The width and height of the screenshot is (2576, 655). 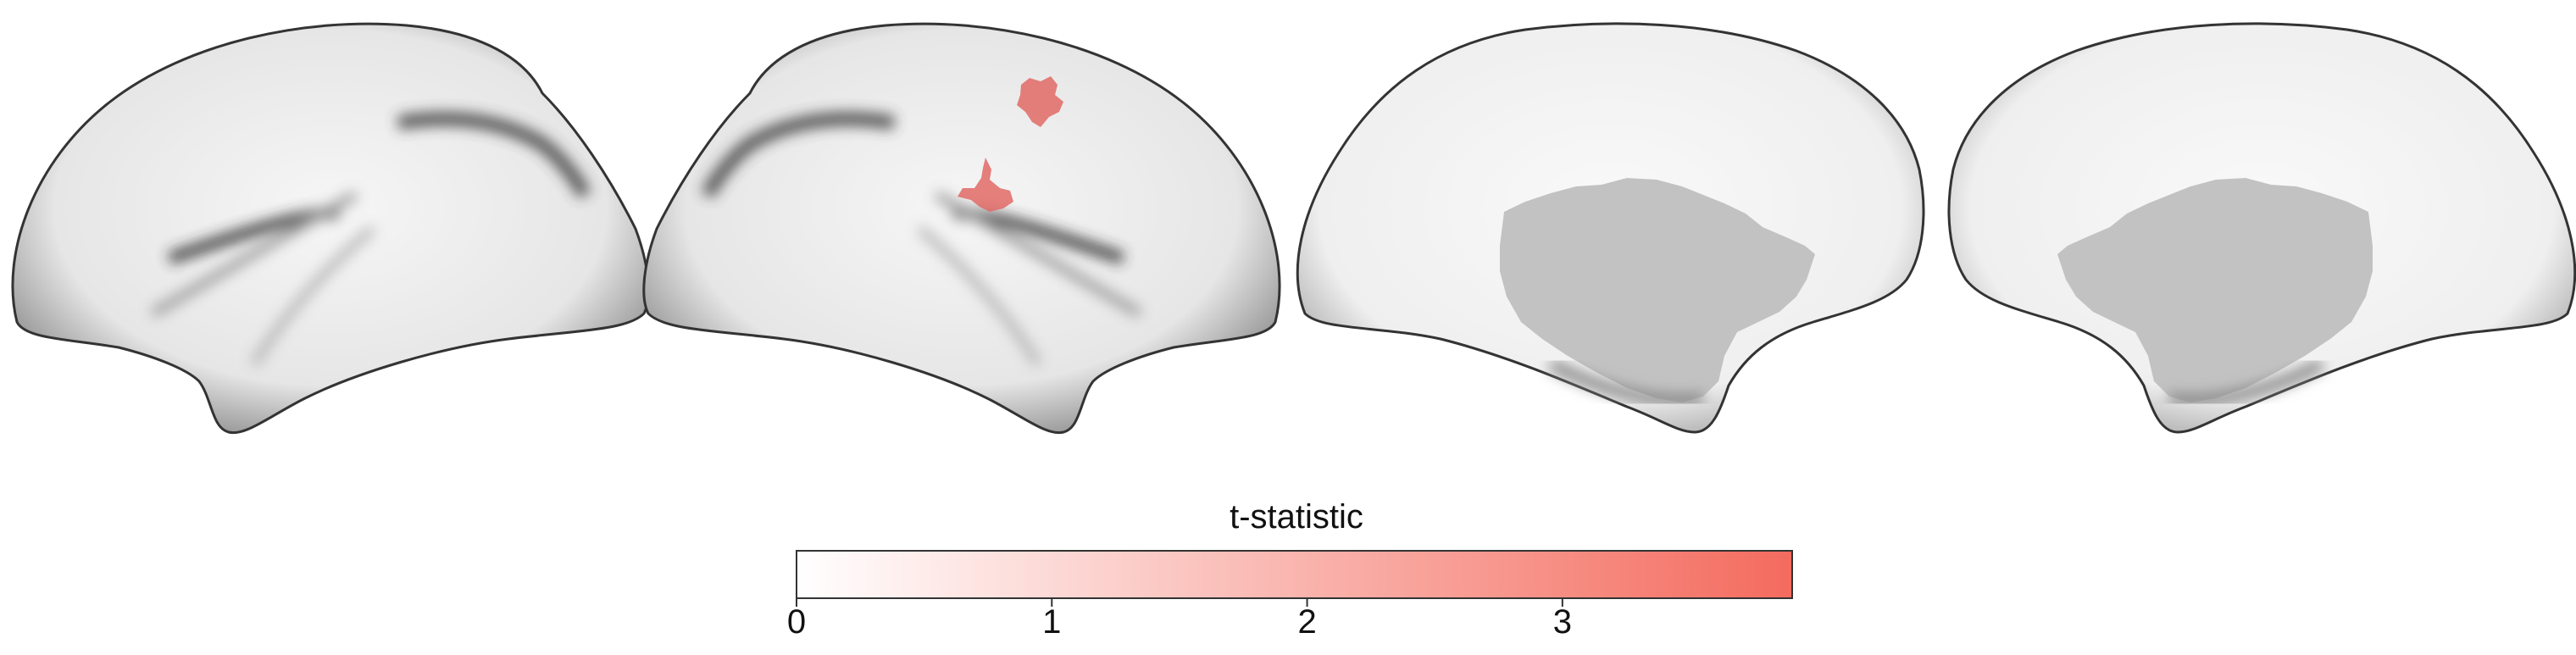 What do you see at coordinates (1296, 517) in the screenshot?
I see `colorbar-label: t-statistic` at bounding box center [1296, 517].